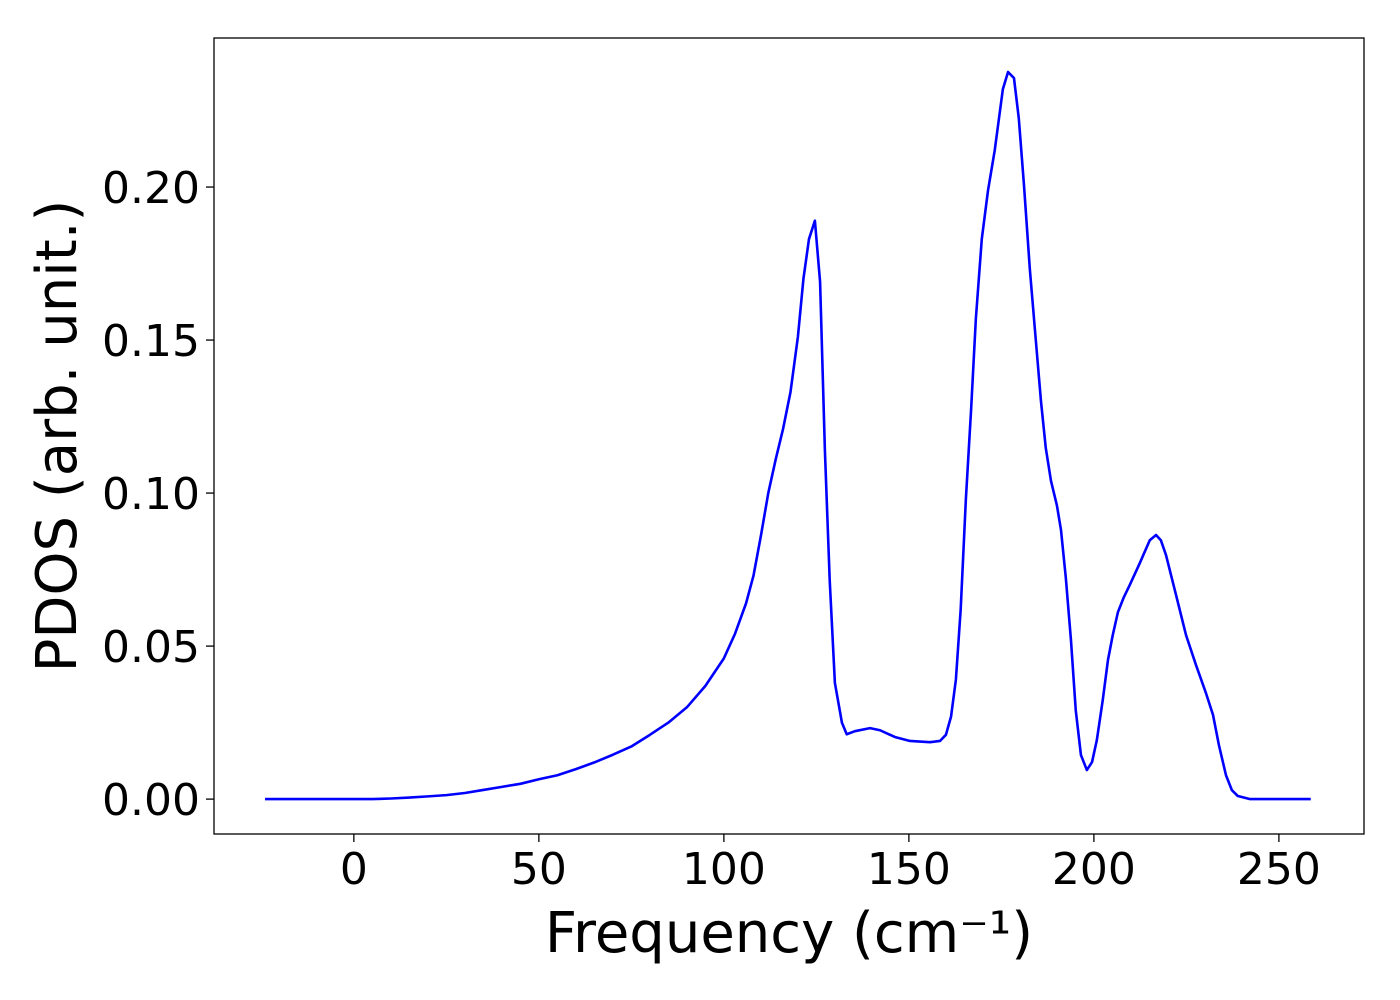 Image resolution: width=1400 pixels, height=1000 pixels. I want to click on x-tick-label: 50, so click(539, 869).